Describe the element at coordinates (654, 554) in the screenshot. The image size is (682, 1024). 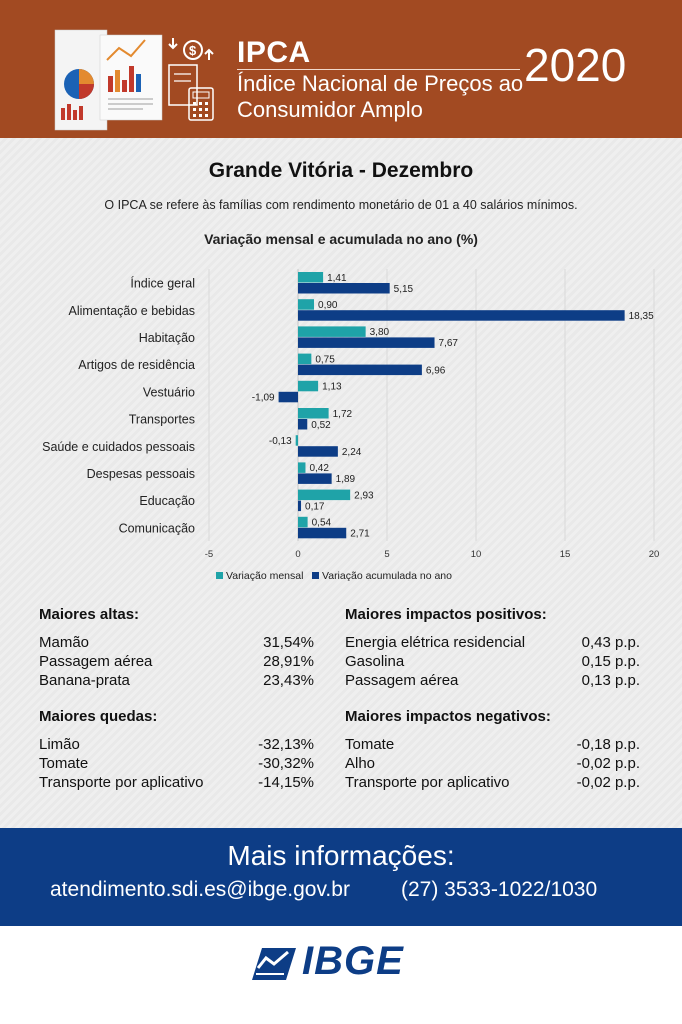
I see `x-tick-label: 20` at that location.